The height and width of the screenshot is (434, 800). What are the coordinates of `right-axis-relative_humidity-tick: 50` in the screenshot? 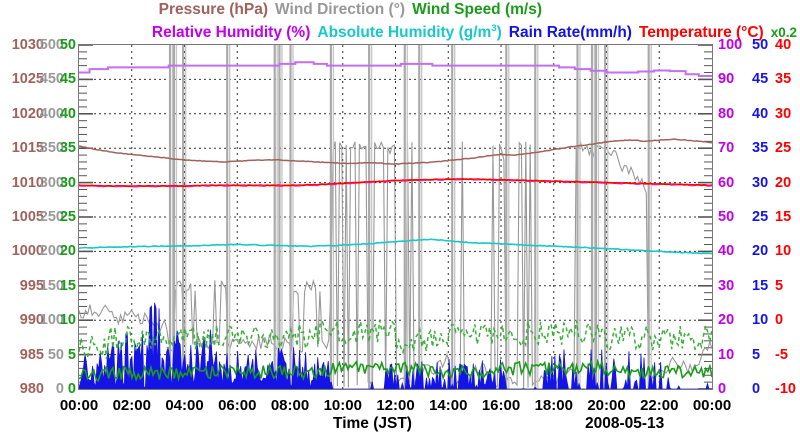 It's located at (726, 216).